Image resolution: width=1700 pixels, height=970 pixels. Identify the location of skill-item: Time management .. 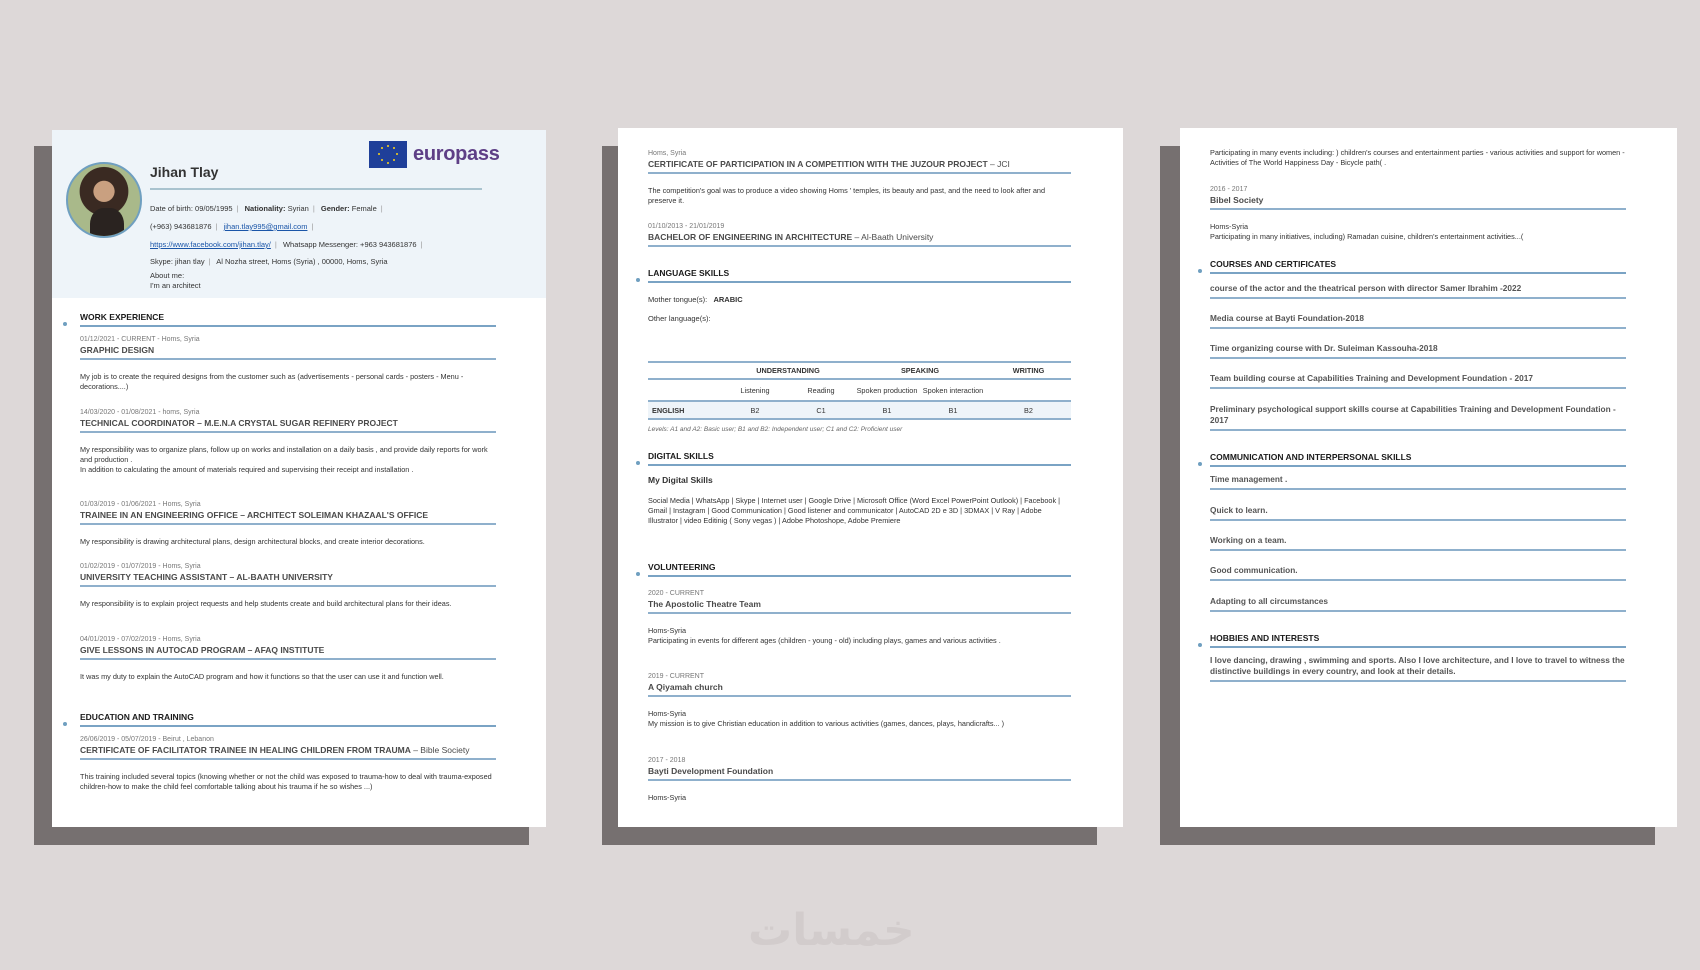
(1418, 482).